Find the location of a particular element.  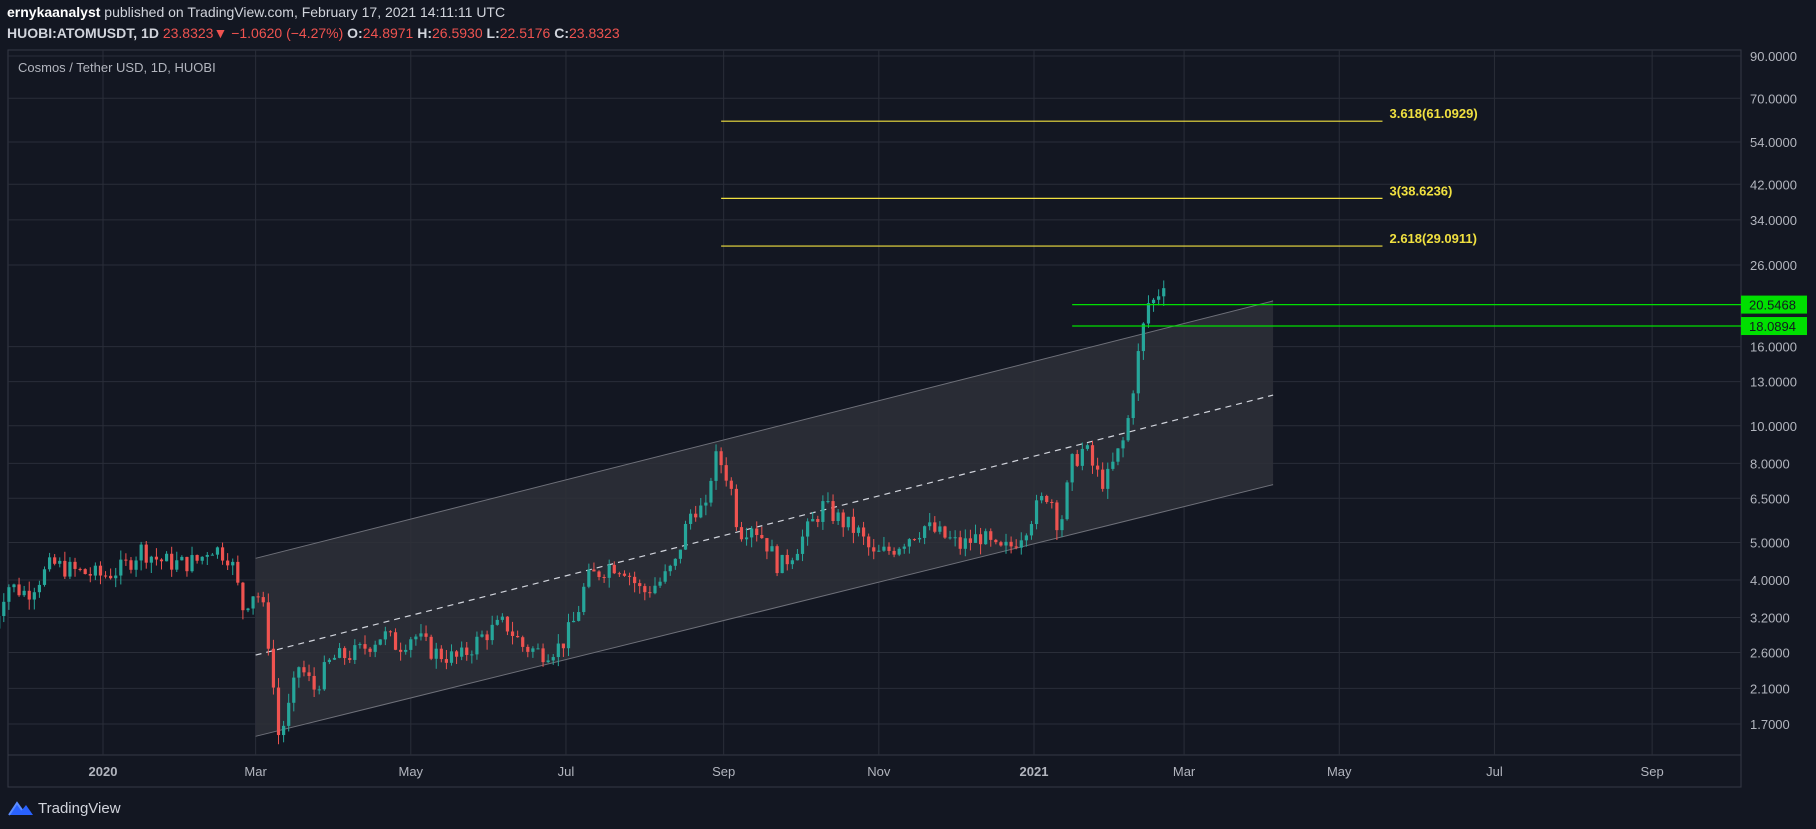

price-tick-label: 16.0000 is located at coordinates (1773, 347).